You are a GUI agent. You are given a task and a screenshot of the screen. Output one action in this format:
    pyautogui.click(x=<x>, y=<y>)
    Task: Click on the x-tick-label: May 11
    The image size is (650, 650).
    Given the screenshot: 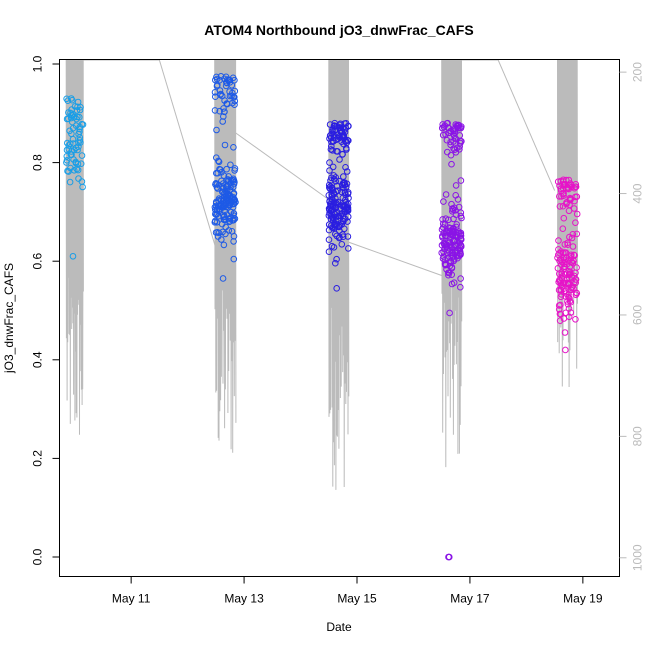 What is the action you would take?
    pyautogui.click(x=131, y=599)
    